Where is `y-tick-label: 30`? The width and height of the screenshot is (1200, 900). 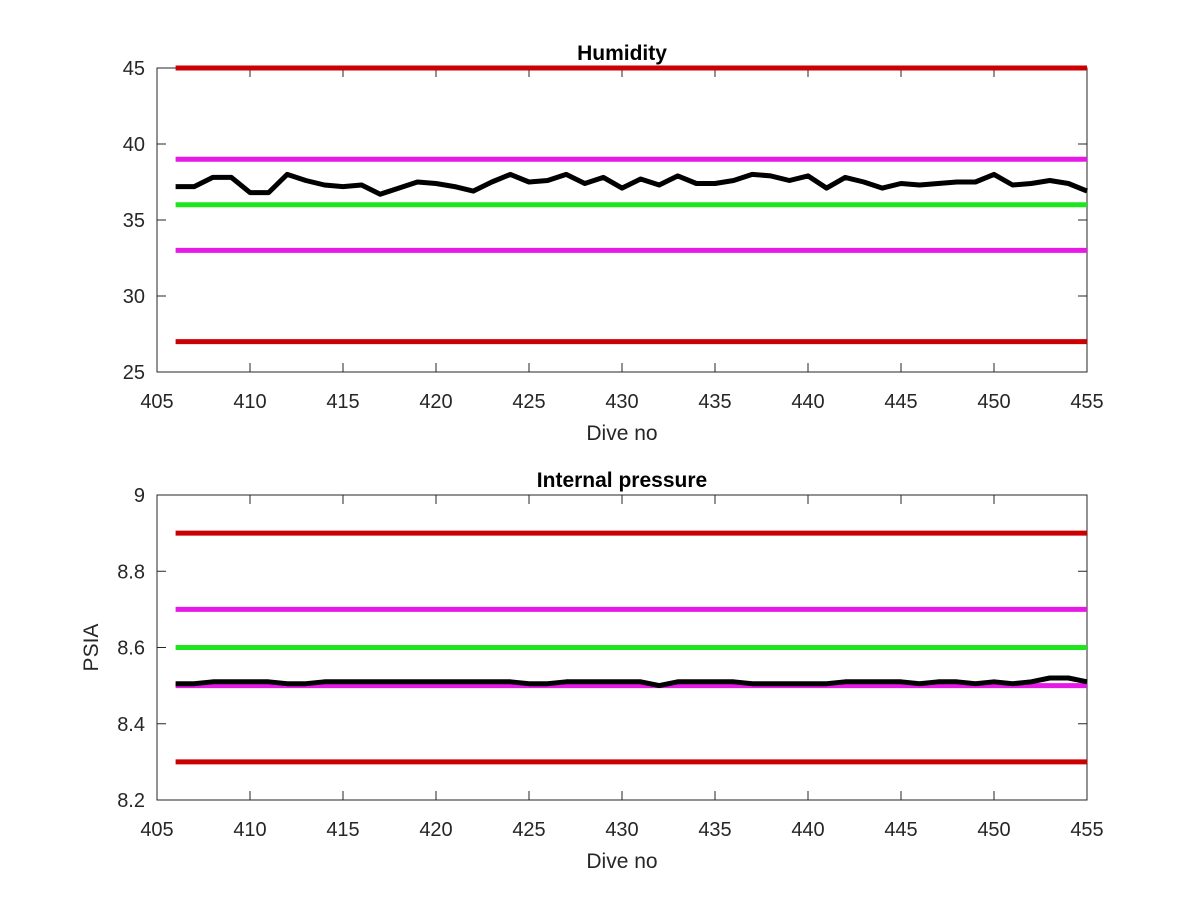
y-tick-label: 30 is located at coordinates (134, 297).